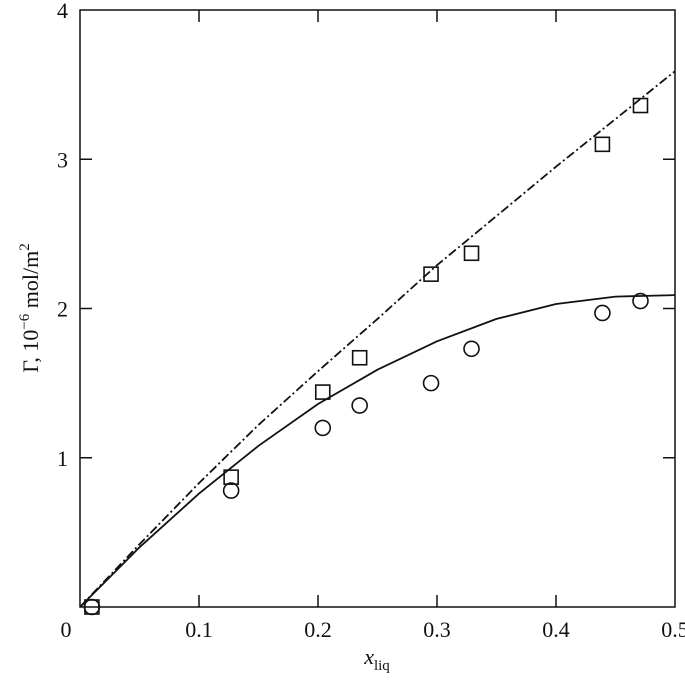 This screenshot has height=681, width=685. What do you see at coordinates (318, 629) in the screenshot?
I see `x-tick-label: 0.2` at bounding box center [318, 629].